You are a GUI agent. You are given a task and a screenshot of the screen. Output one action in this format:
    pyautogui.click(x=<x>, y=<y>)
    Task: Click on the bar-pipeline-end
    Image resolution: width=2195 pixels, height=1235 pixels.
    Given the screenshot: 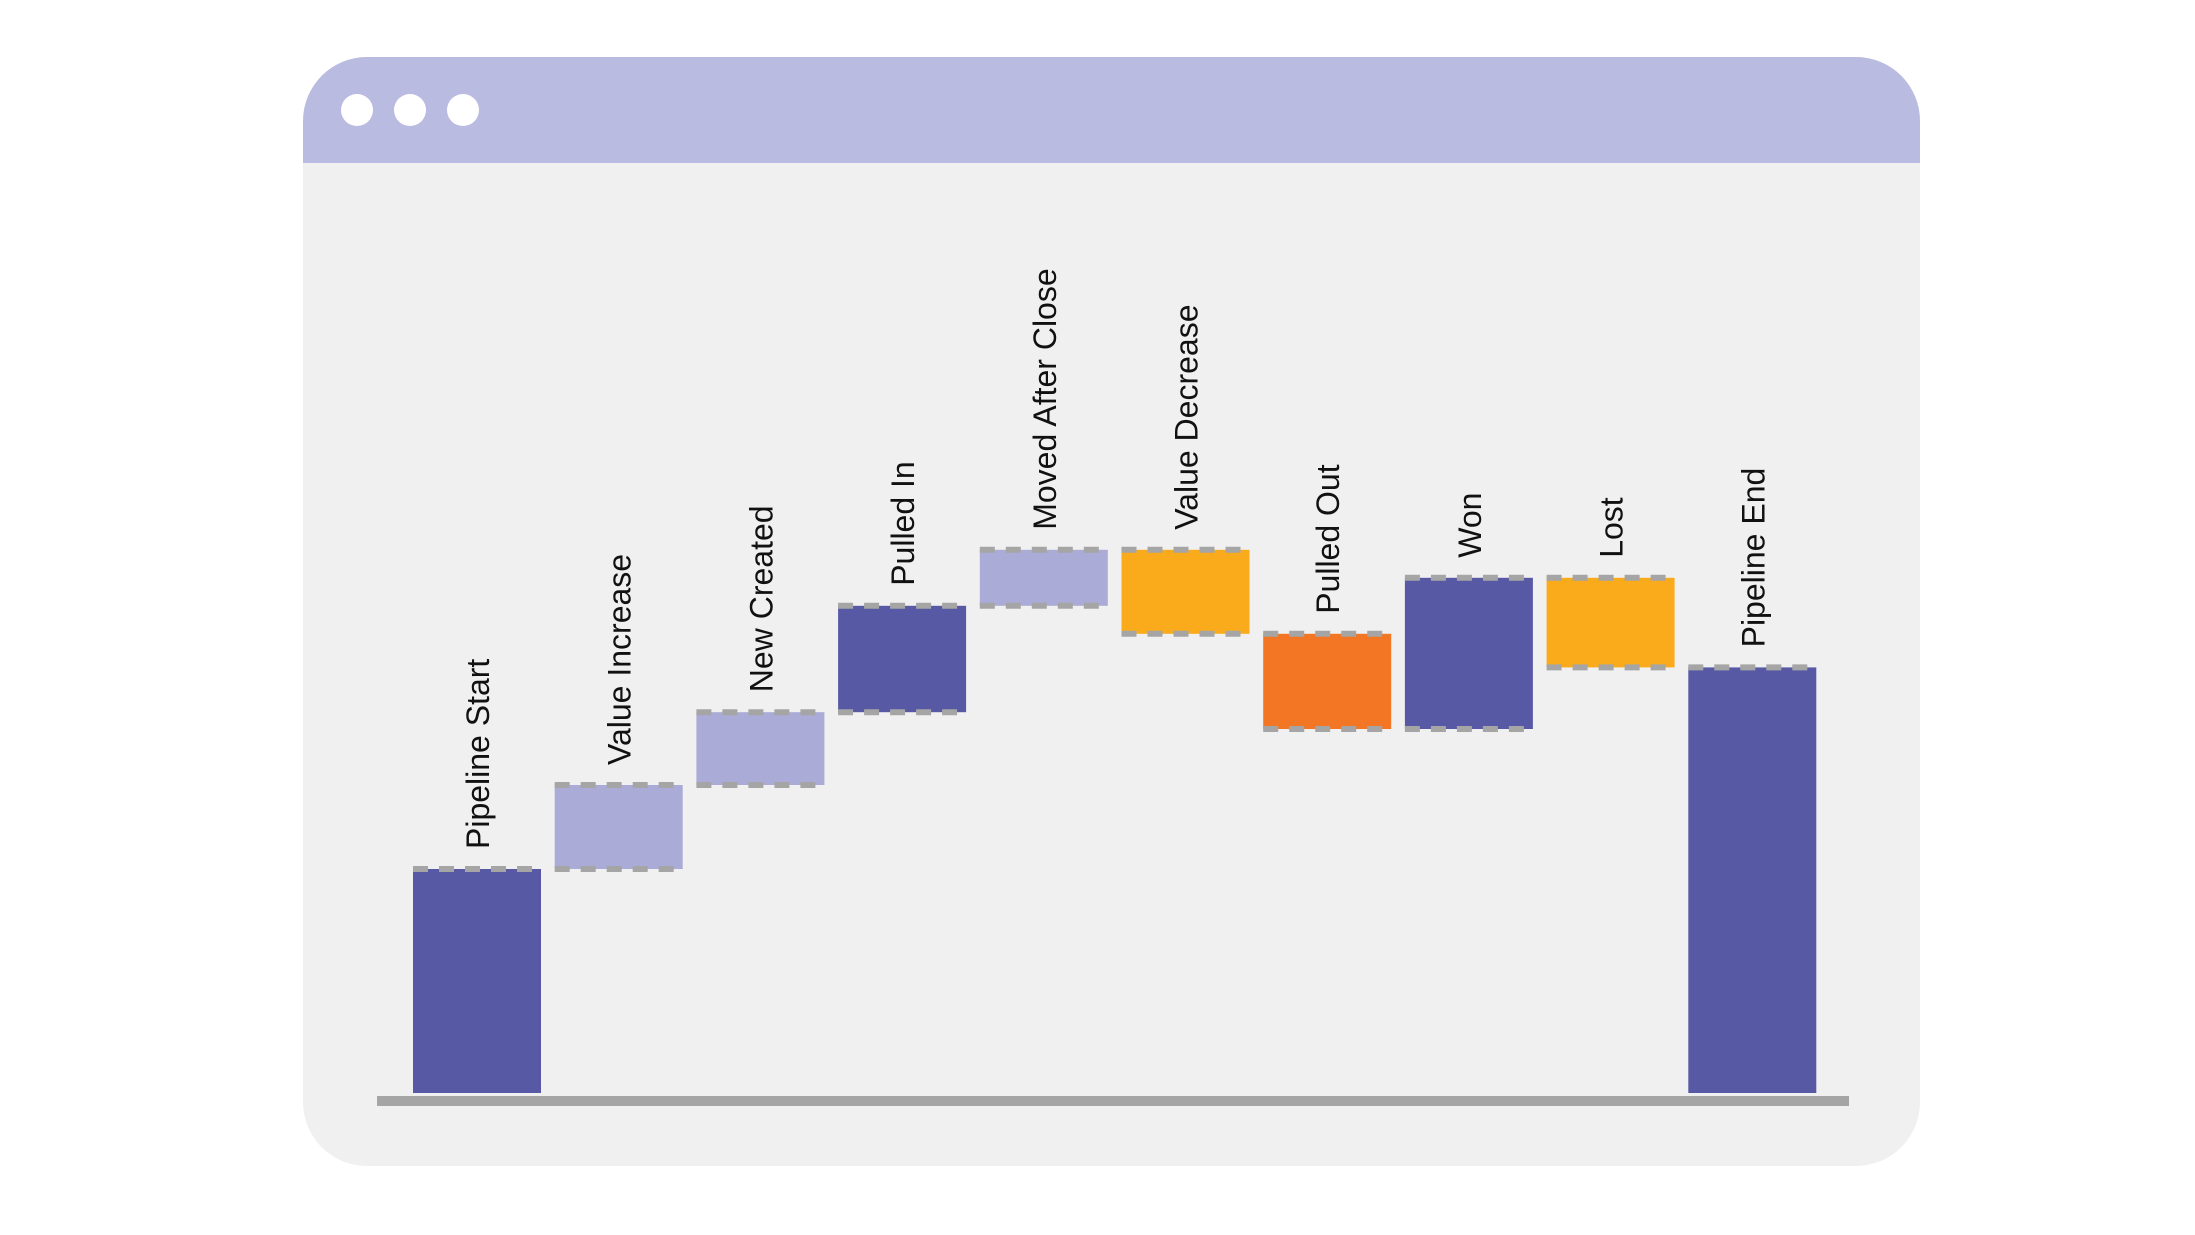 What is the action you would take?
    pyautogui.click(x=1752, y=880)
    